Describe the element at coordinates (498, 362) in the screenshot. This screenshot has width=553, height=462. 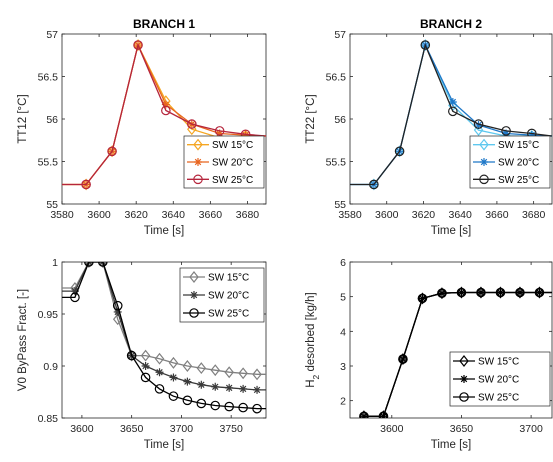
I see `legend-label: SW 15°C` at that location.